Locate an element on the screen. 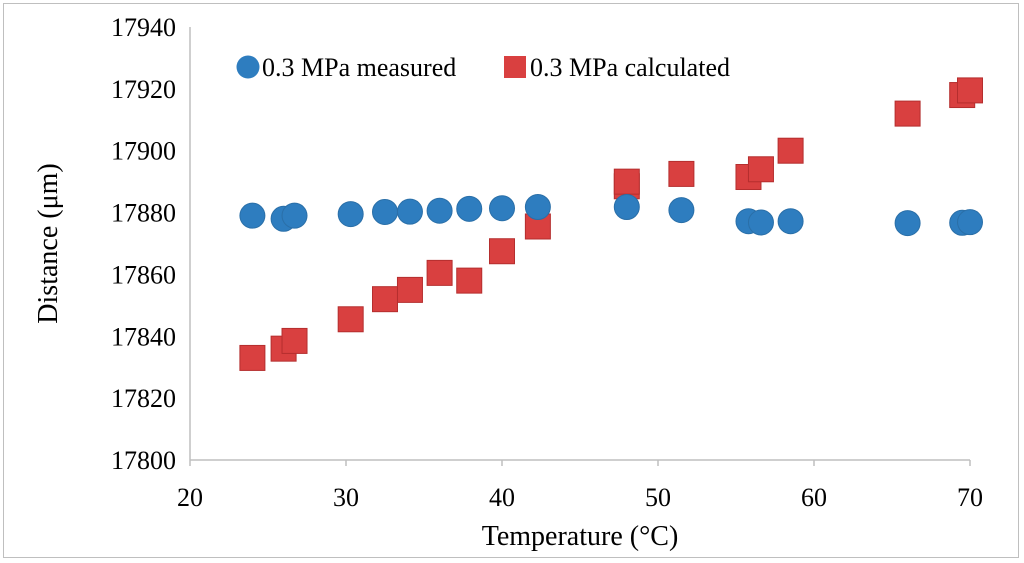  x-tick-label: 70 is located at coordinates (970, 497).